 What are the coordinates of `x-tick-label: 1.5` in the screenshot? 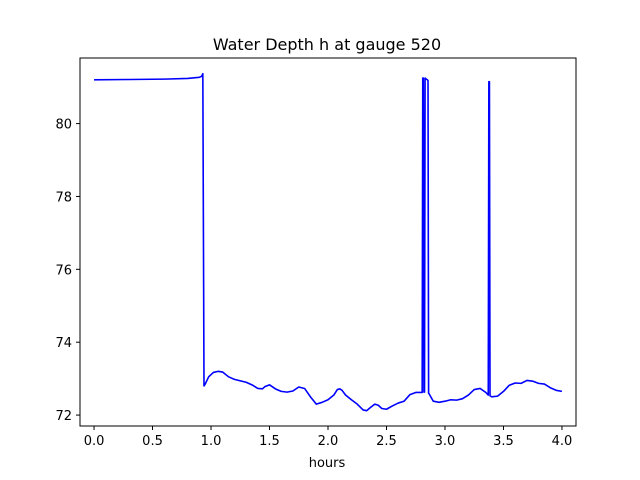 It's located at (269, 441).